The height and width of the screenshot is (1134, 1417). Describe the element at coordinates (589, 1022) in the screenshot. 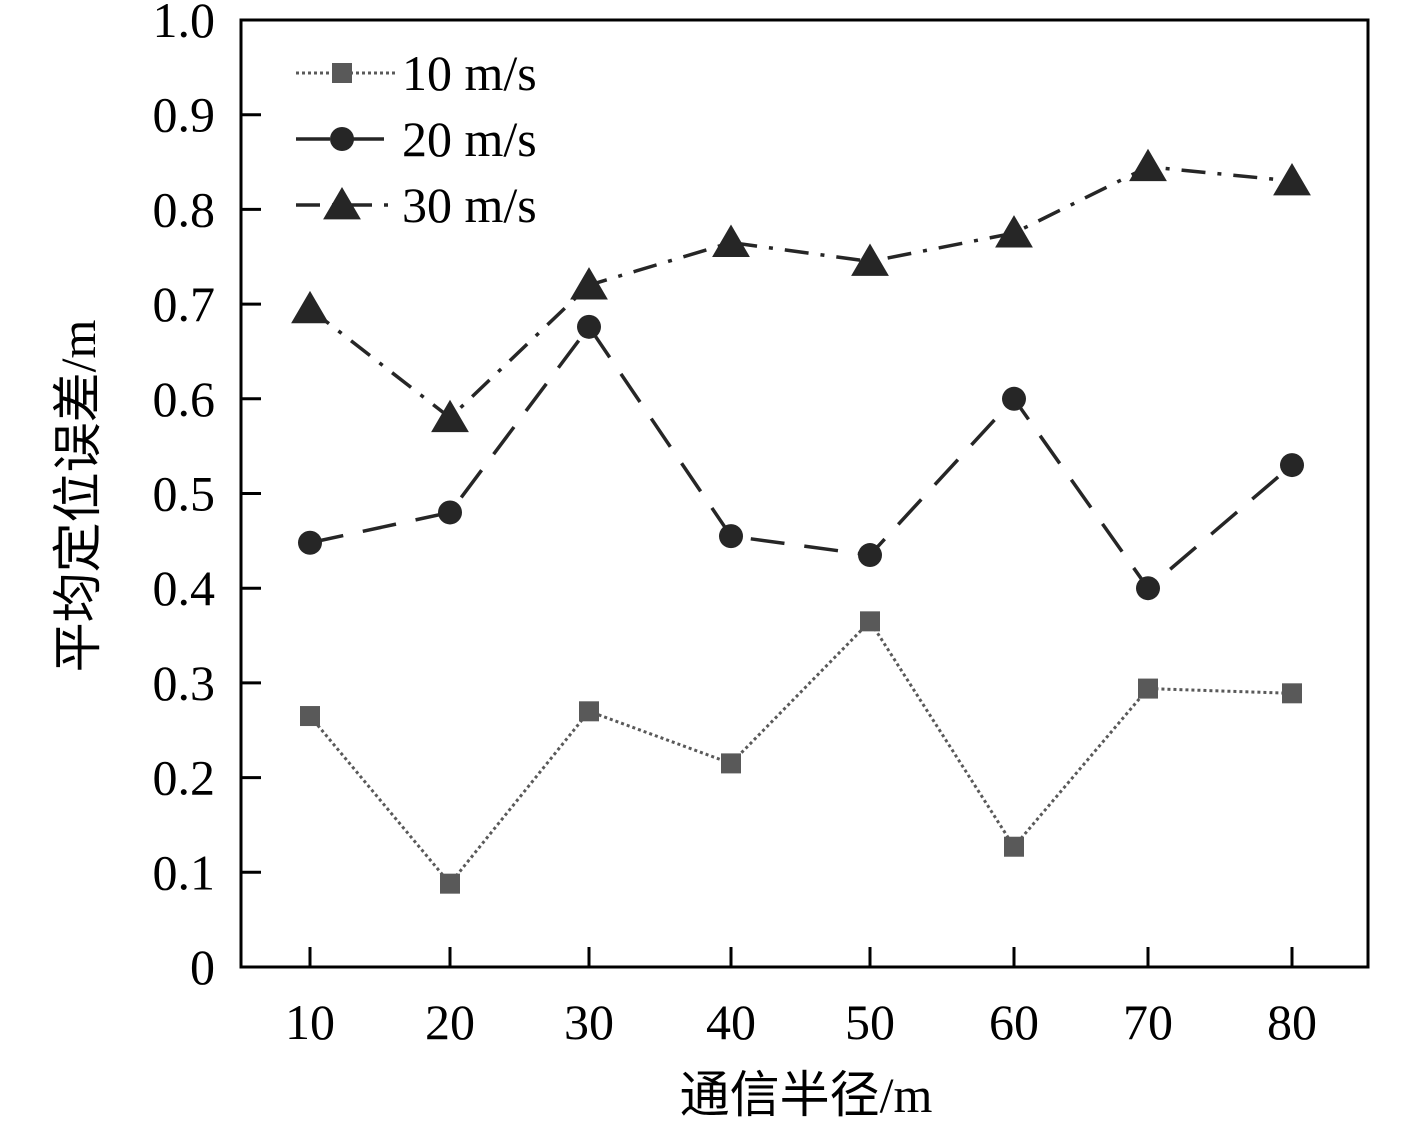

I see `x-tick-label: 30` at that location.